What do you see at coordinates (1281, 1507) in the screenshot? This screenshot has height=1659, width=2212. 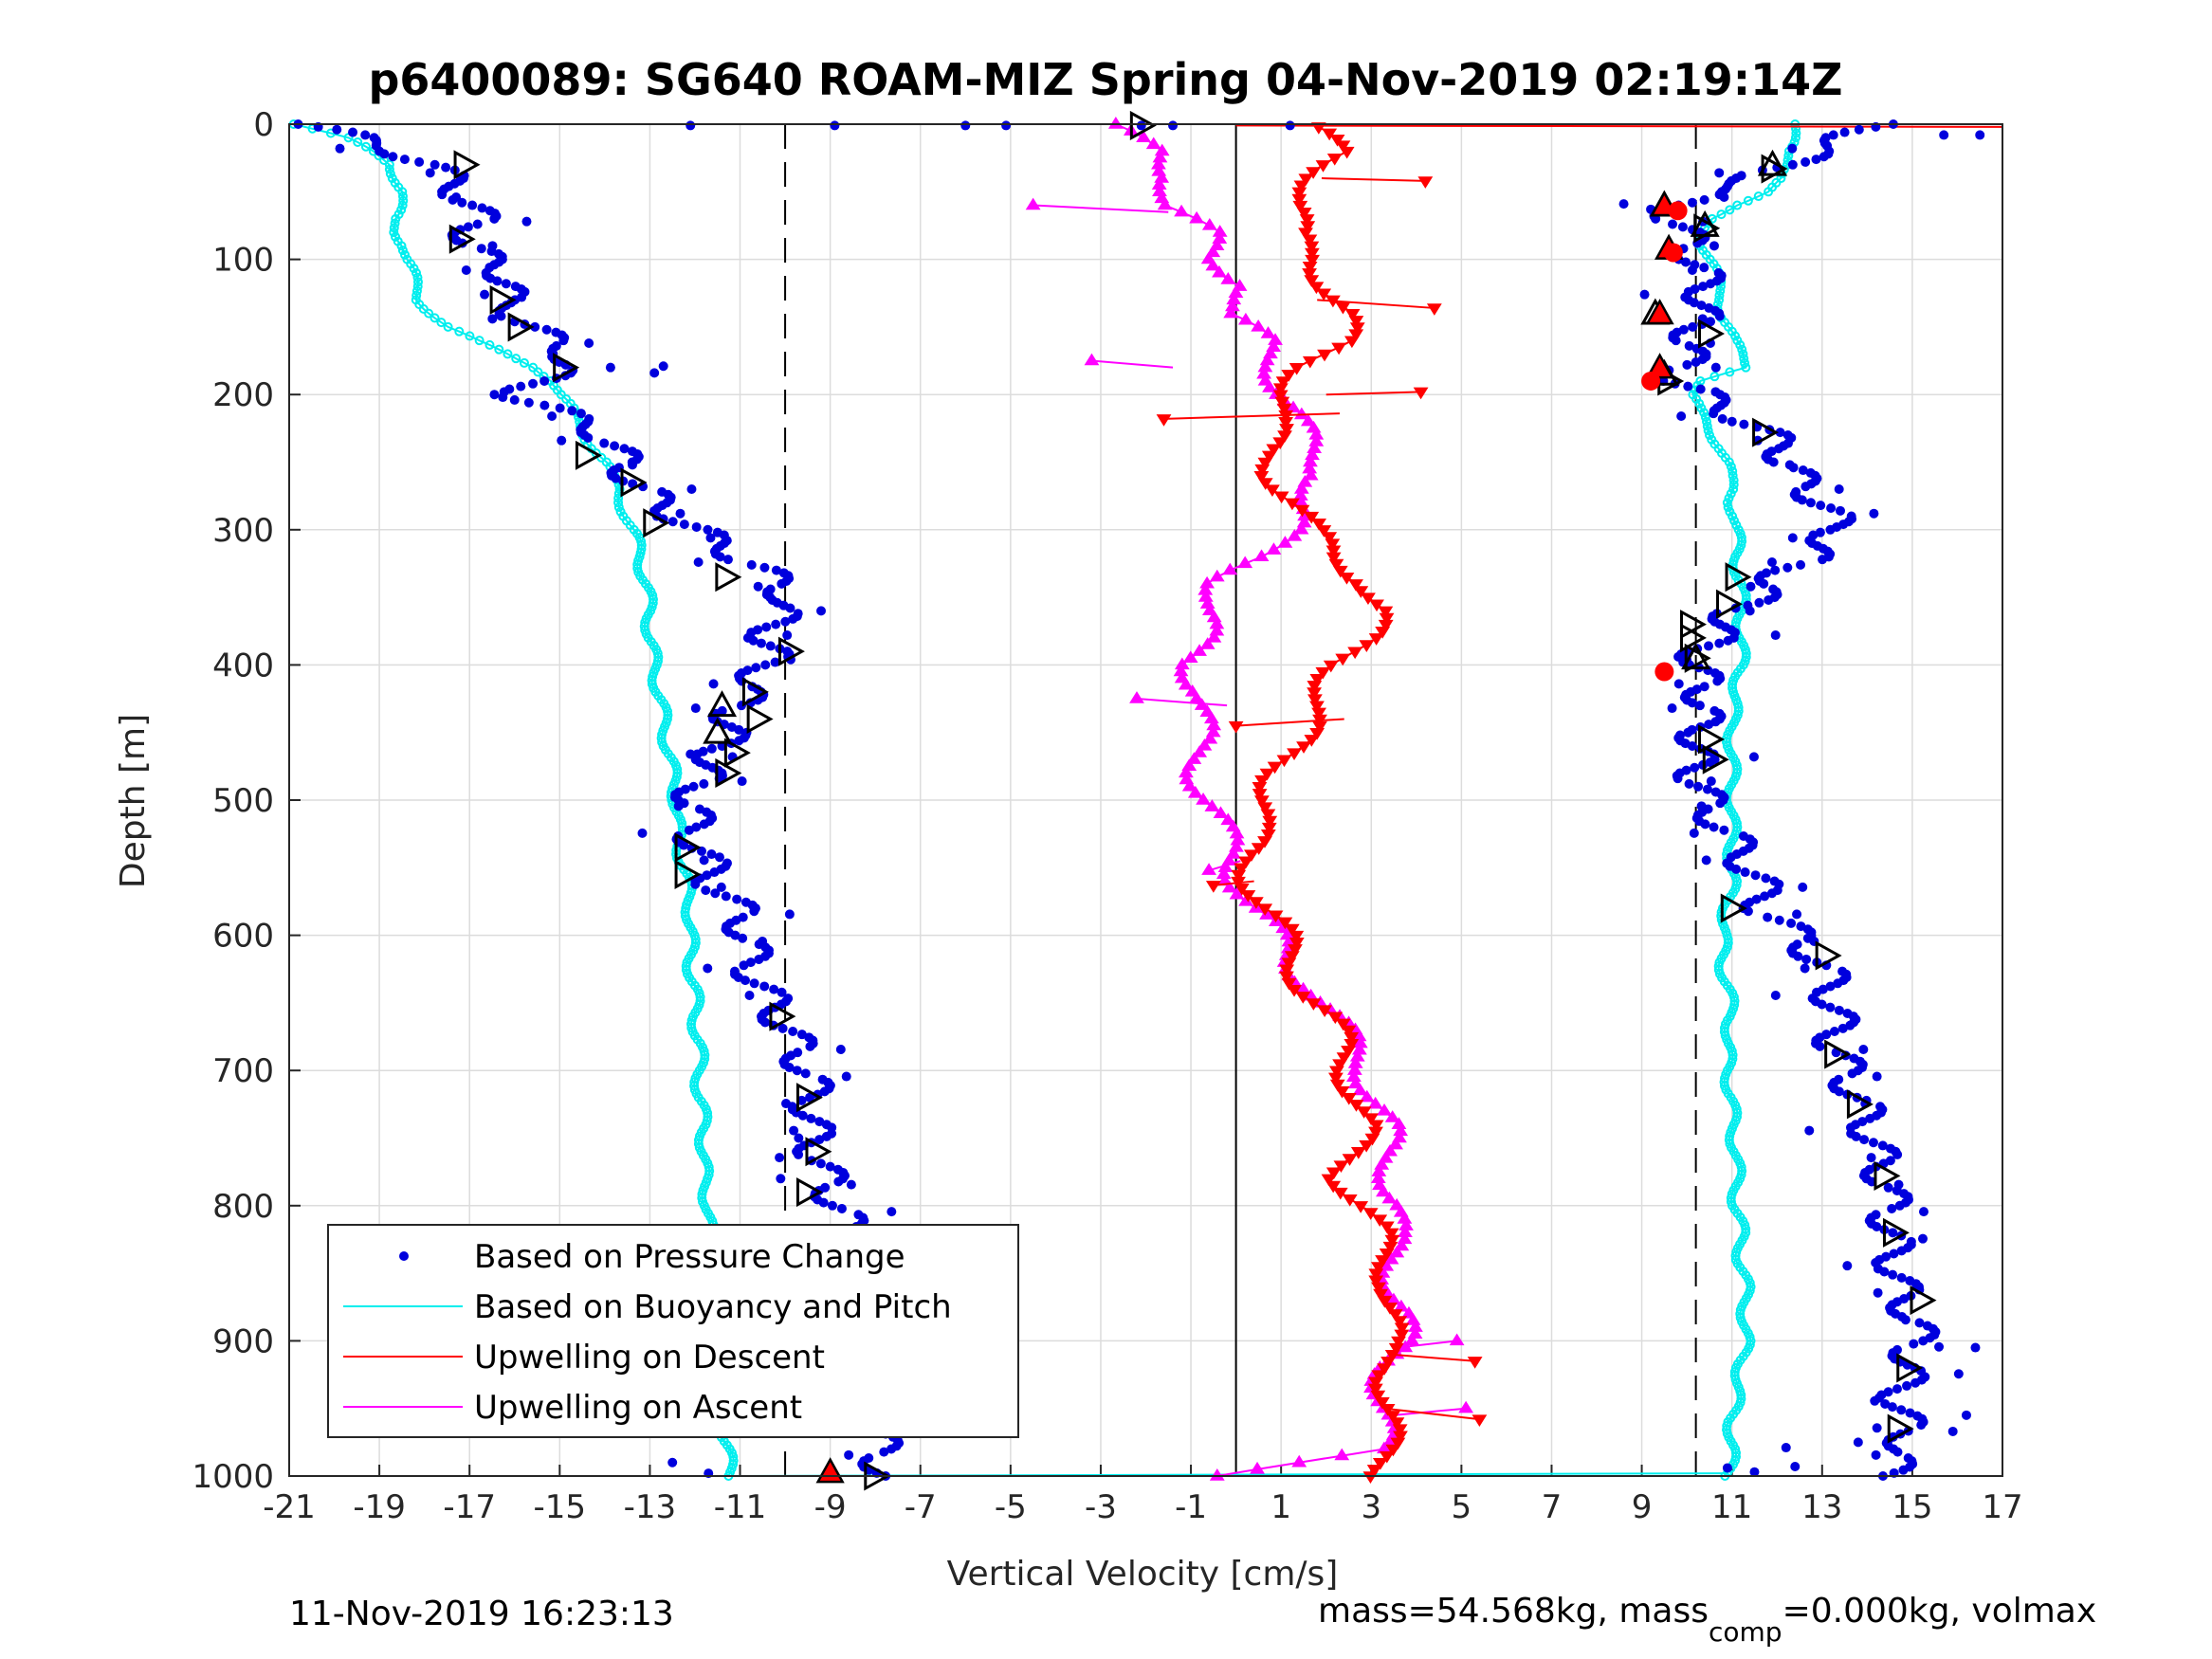 I see `x-tick-label: 1` at bounding box center [1281, 1507].